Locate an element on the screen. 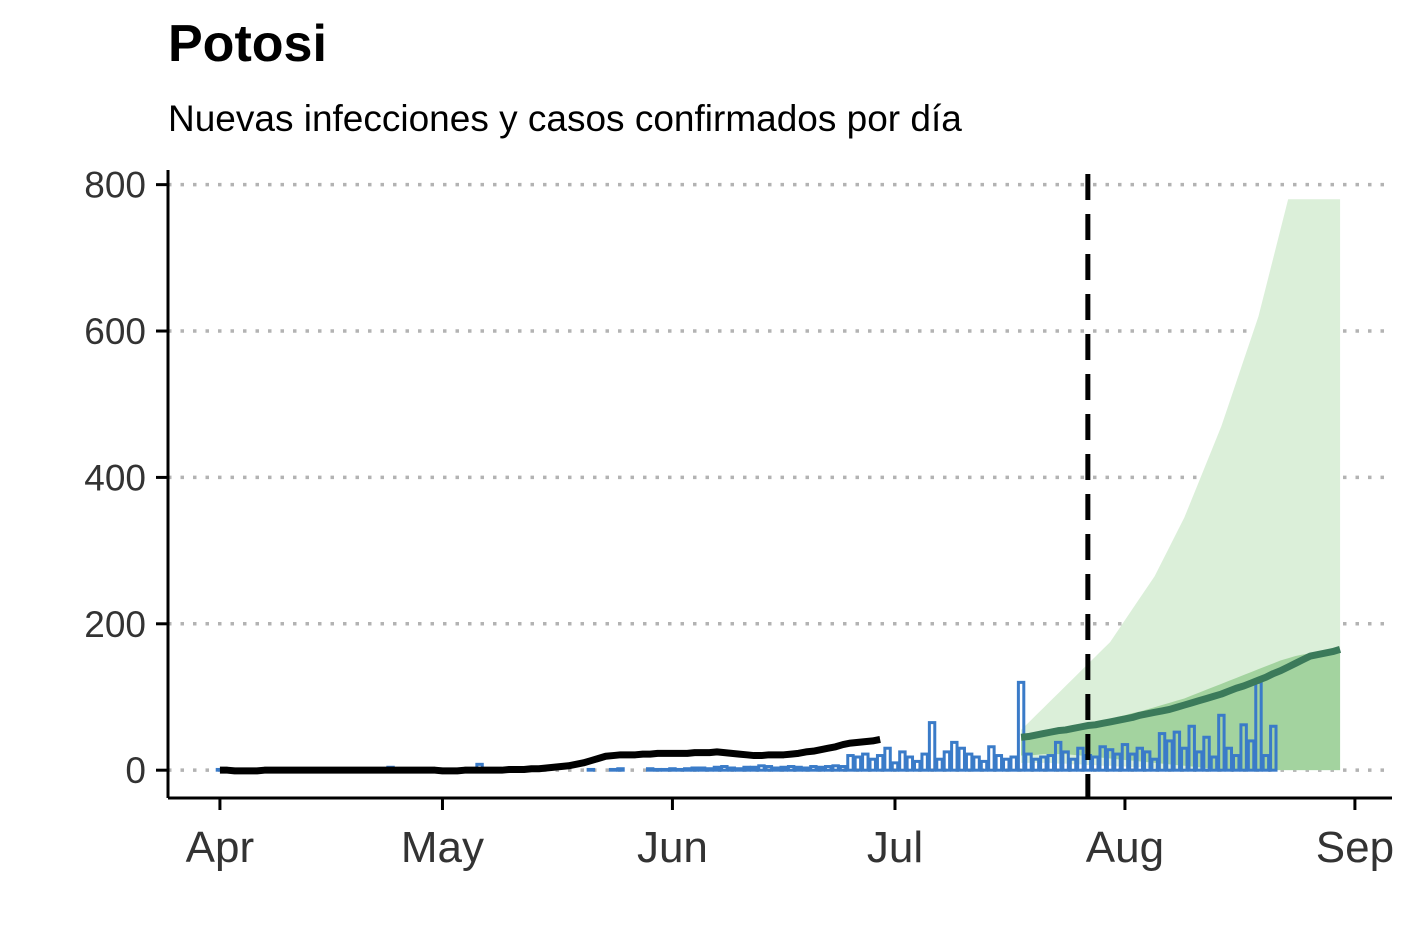  x-tick-label: Sep is located at coordinates (1355, 847).